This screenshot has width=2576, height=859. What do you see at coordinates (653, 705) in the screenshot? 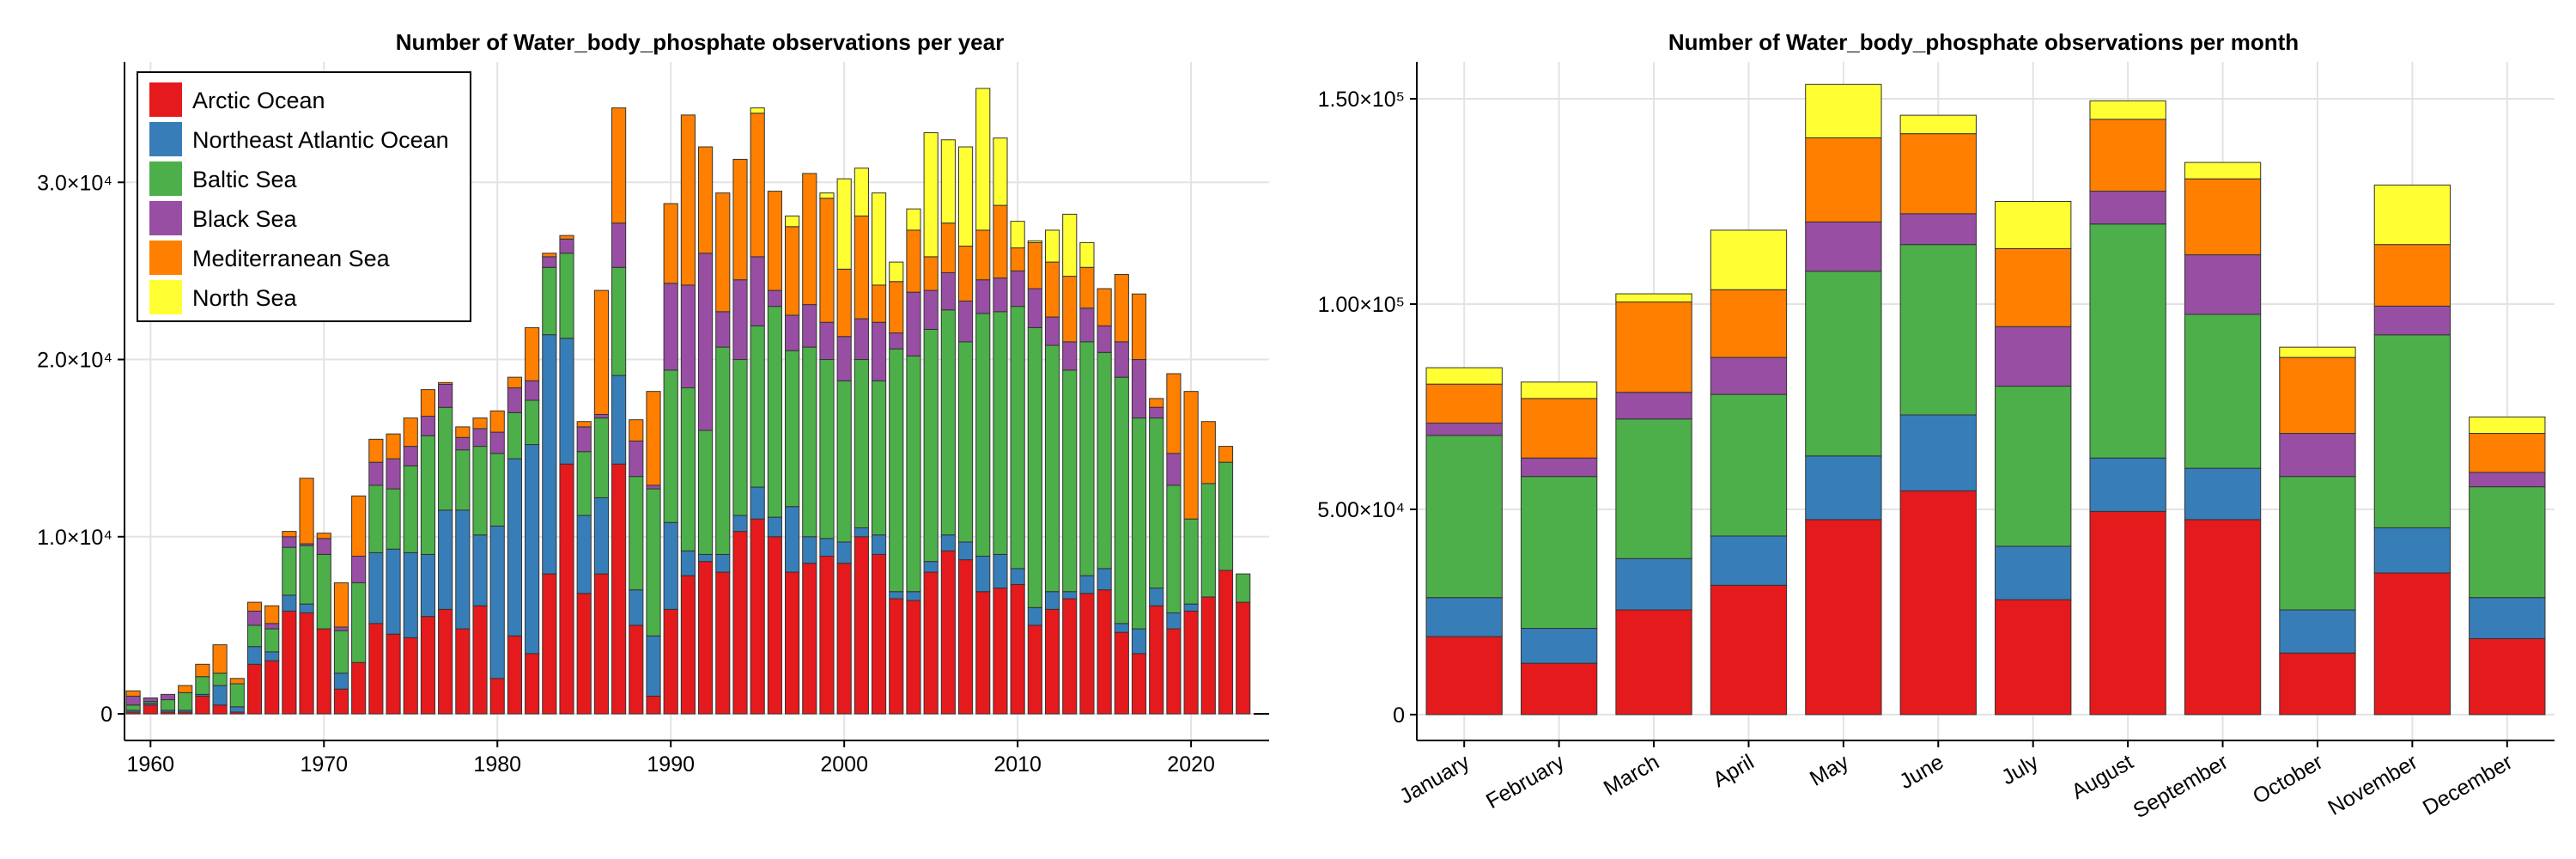
I see `bar-1989-arctic-ocean` at bounding box center [653, 705].